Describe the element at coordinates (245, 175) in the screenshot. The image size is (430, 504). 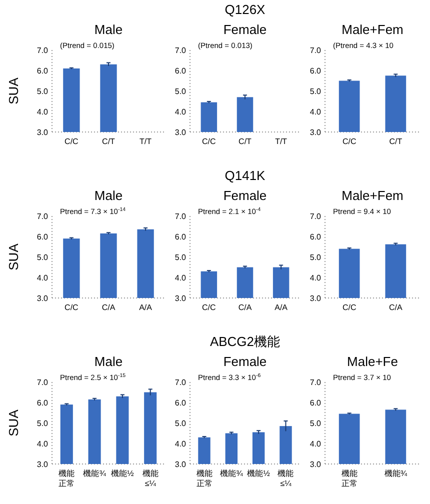
I see `chart-title: Q141K` at that location.